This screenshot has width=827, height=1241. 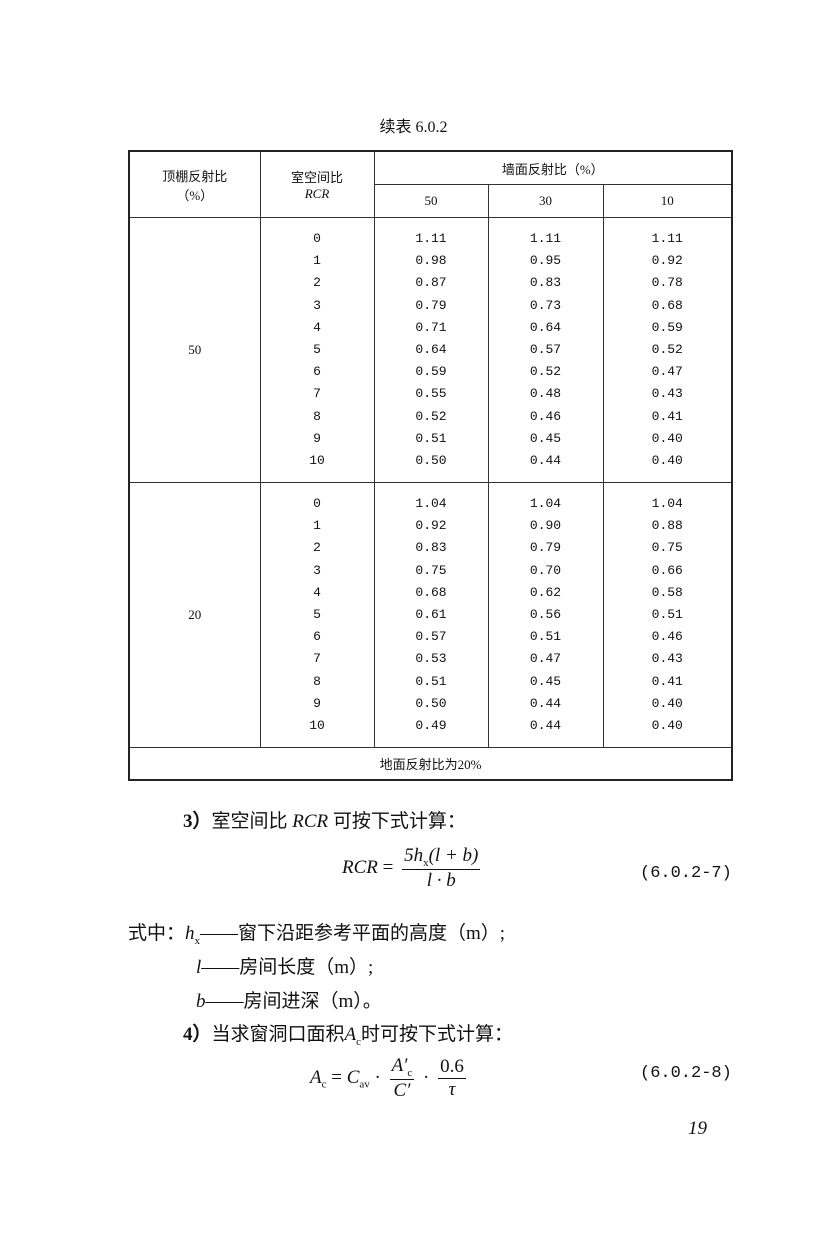 What do you see at coordinates (686, 873) in the screenshot?
I see `equation-number: (6.0.2-7)` at bounding box center [686, 873].